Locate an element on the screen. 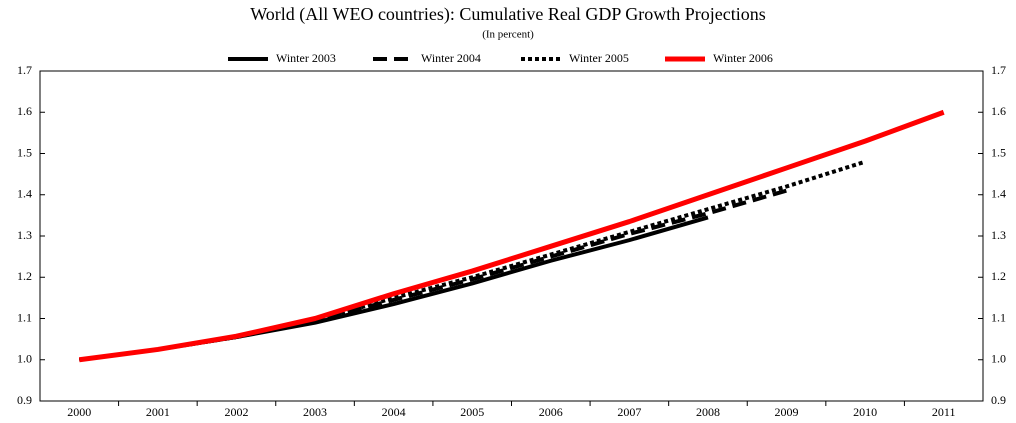 This screenshot has width=1016, height=423. legend-label: Winter 2005 is located at coordinates (599, 58).